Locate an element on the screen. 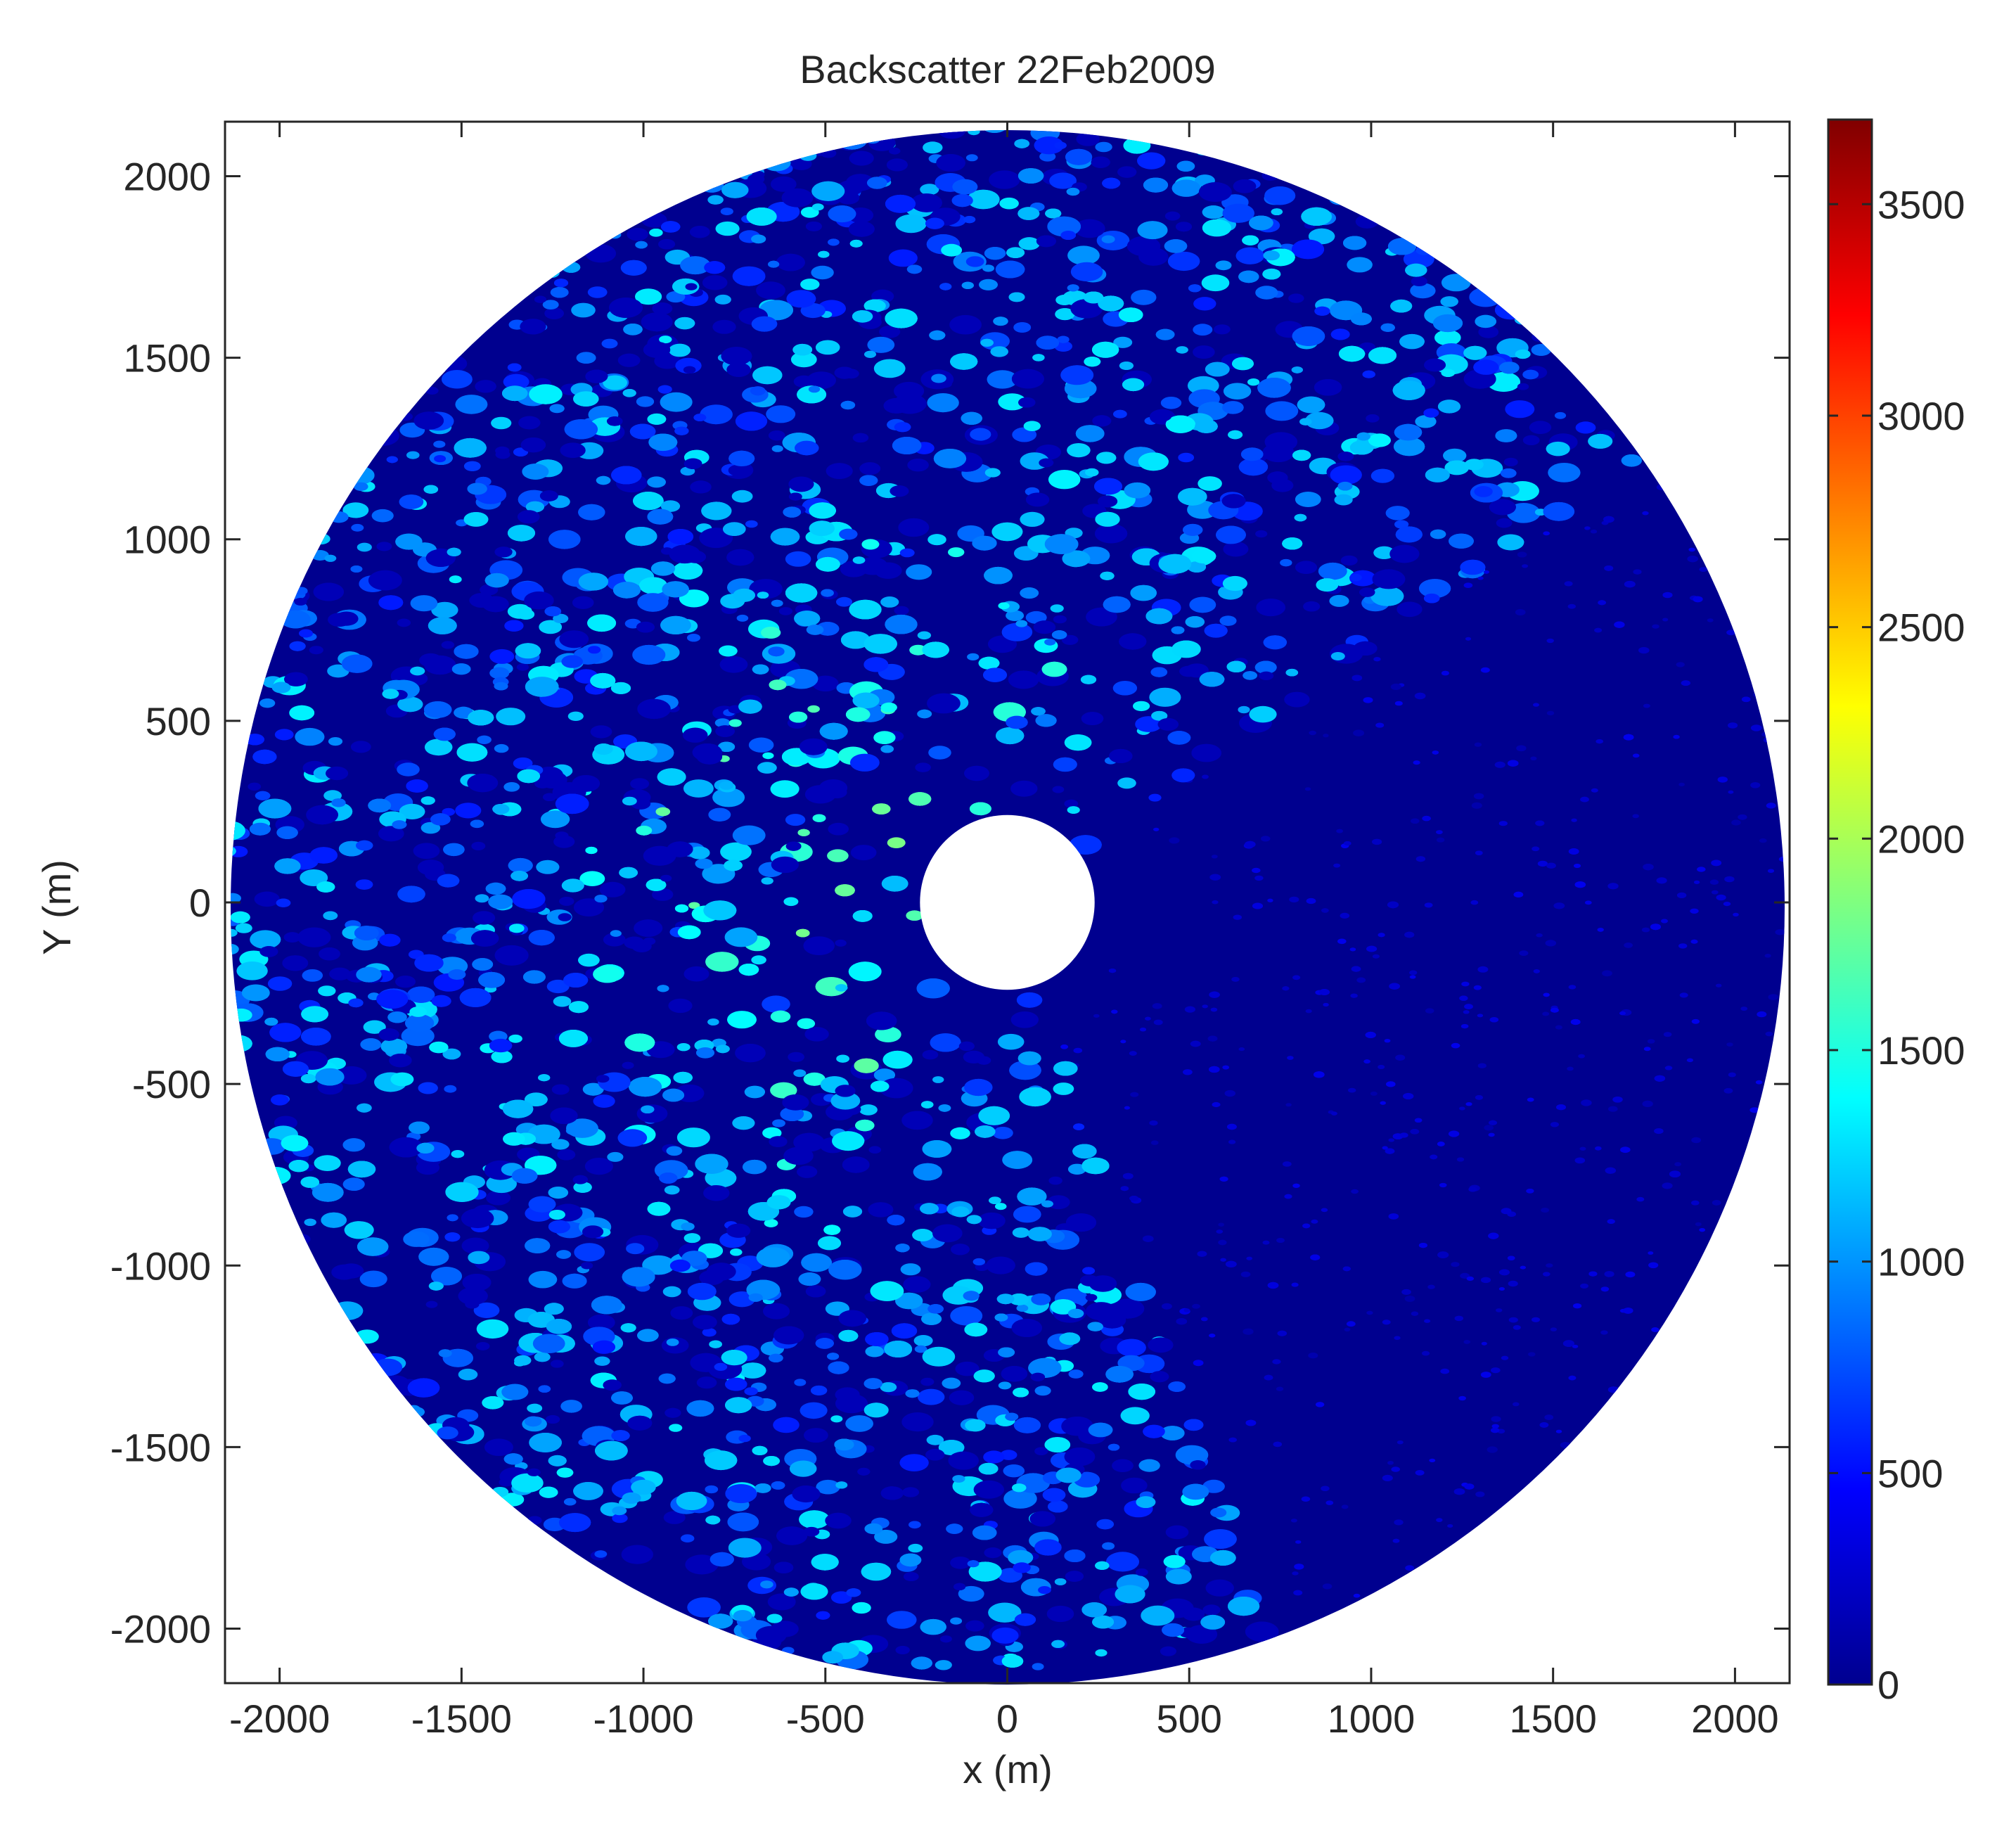 The image size is (2016, 1821). x-tick-label: -500 is located at coordinates (825, 1719).